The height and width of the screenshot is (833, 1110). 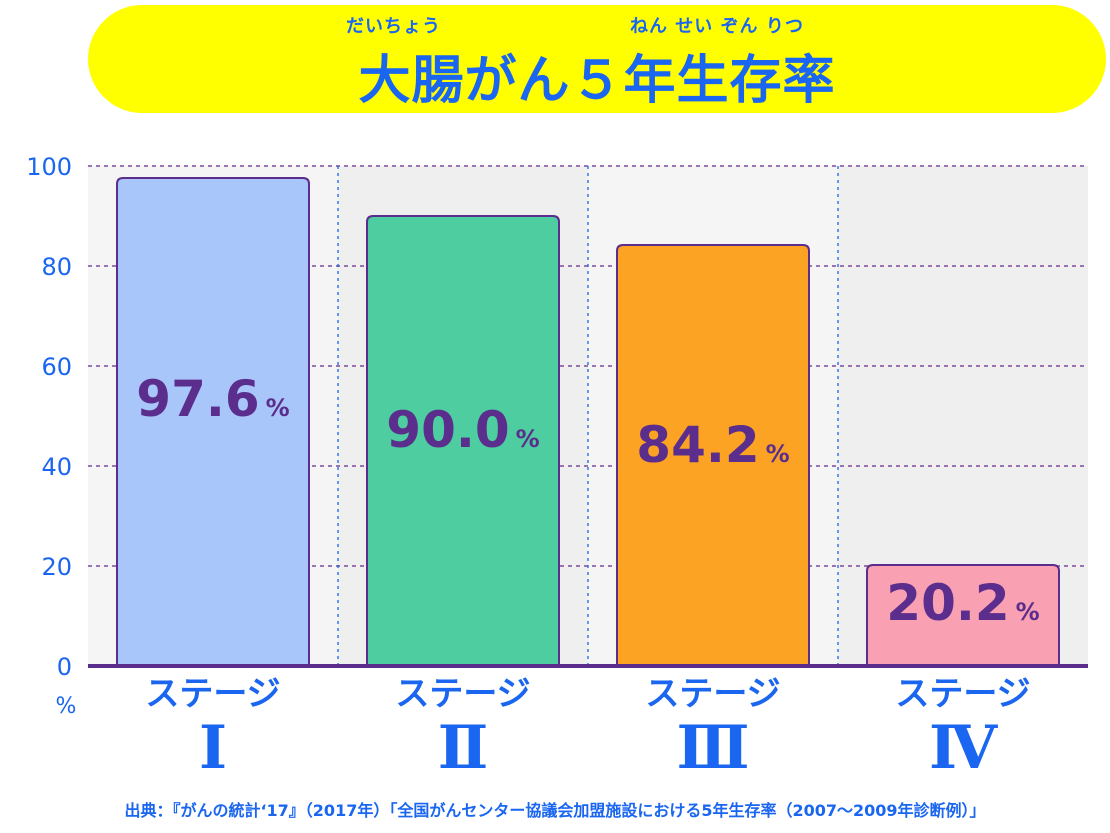 I want to click on title-banner: だいちょう ねん せい ぞん りつ 大腸がん５年生存率, so click(x=597, y=59).